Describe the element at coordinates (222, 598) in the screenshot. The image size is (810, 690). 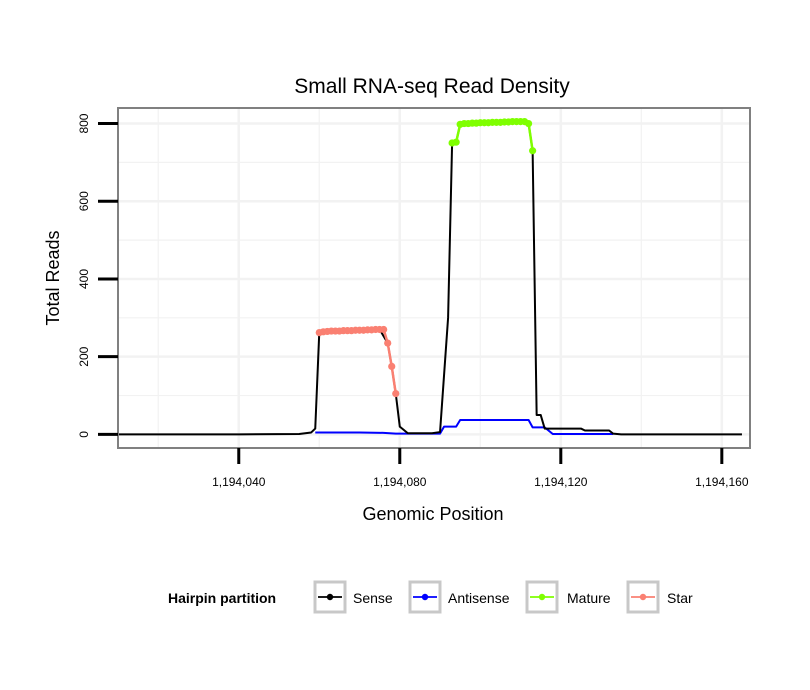
I see `legend-title: Hairpin partition` at that location.